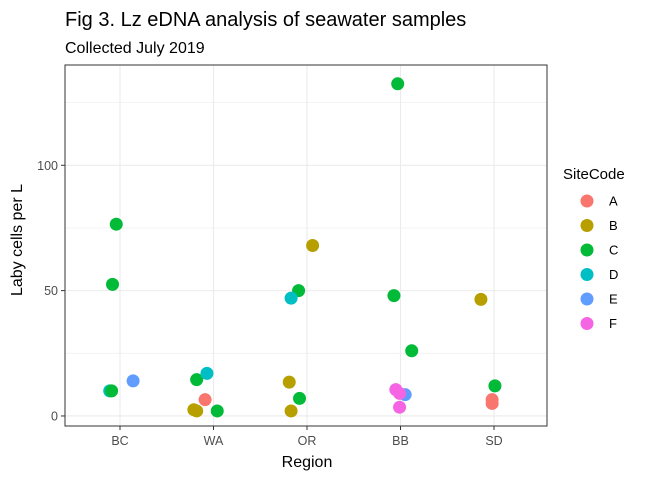  I want to click on y-tick-label: 0, so click(54, 416).